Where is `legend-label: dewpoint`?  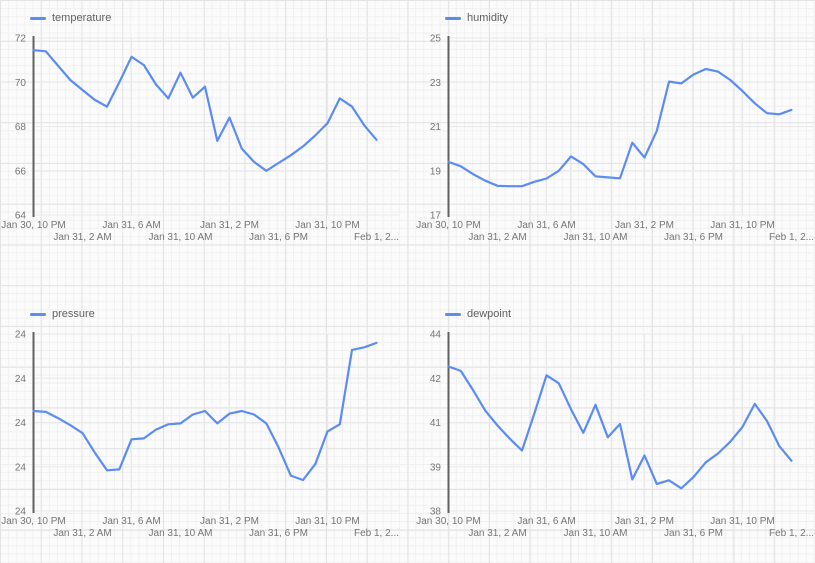 legend-label: dewpoint is located at coordinates (489, 314).